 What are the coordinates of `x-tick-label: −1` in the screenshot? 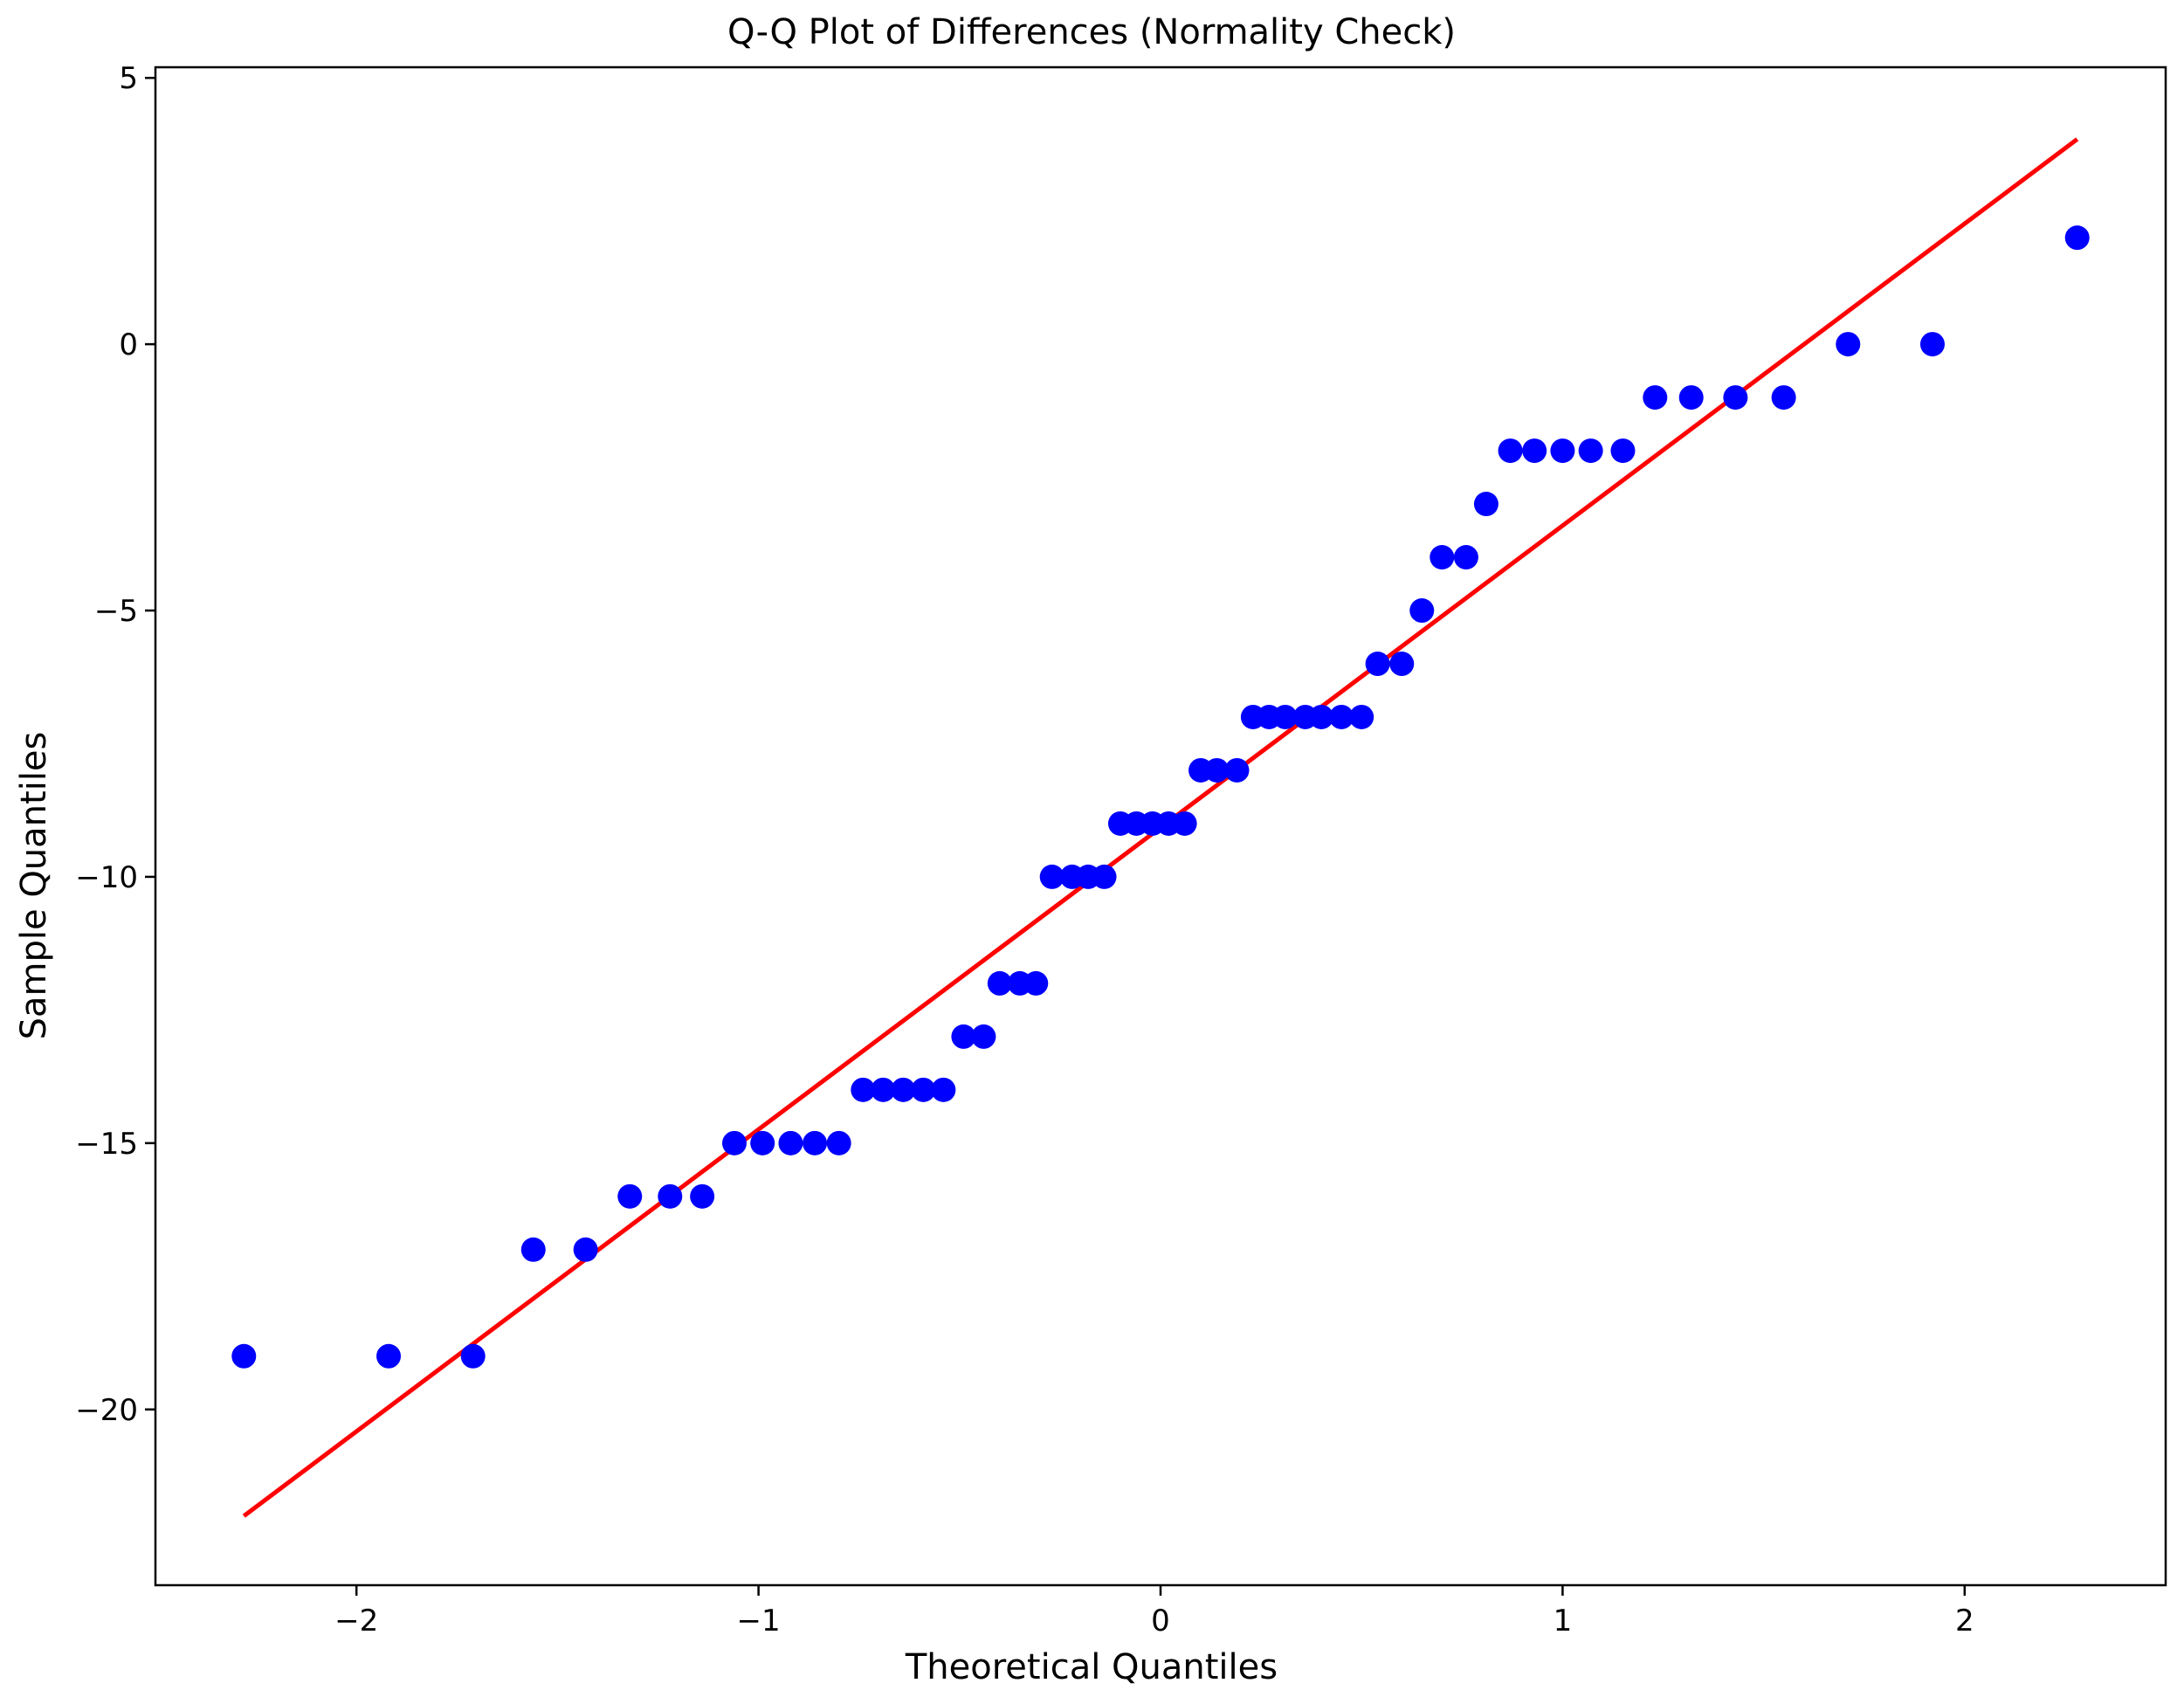 It's located at (759, 1621).